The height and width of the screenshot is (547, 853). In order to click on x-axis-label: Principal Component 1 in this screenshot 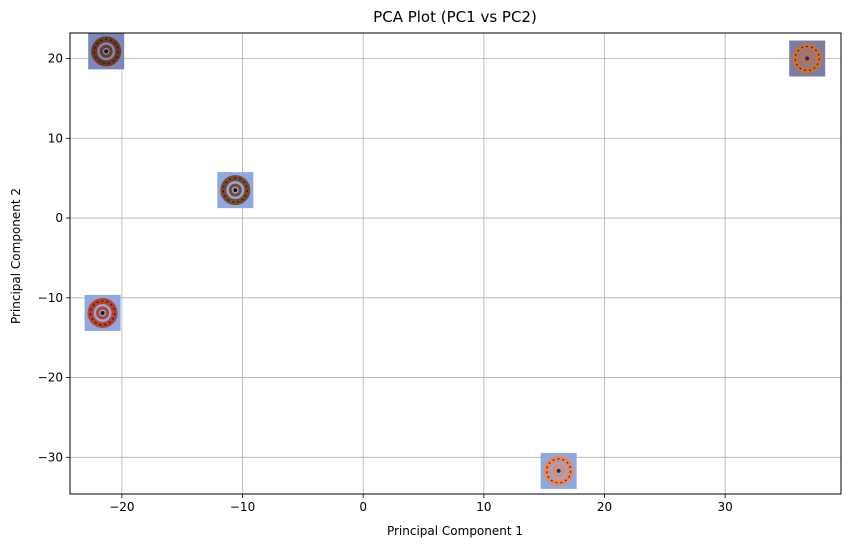, I will do `click(455, 531)`.